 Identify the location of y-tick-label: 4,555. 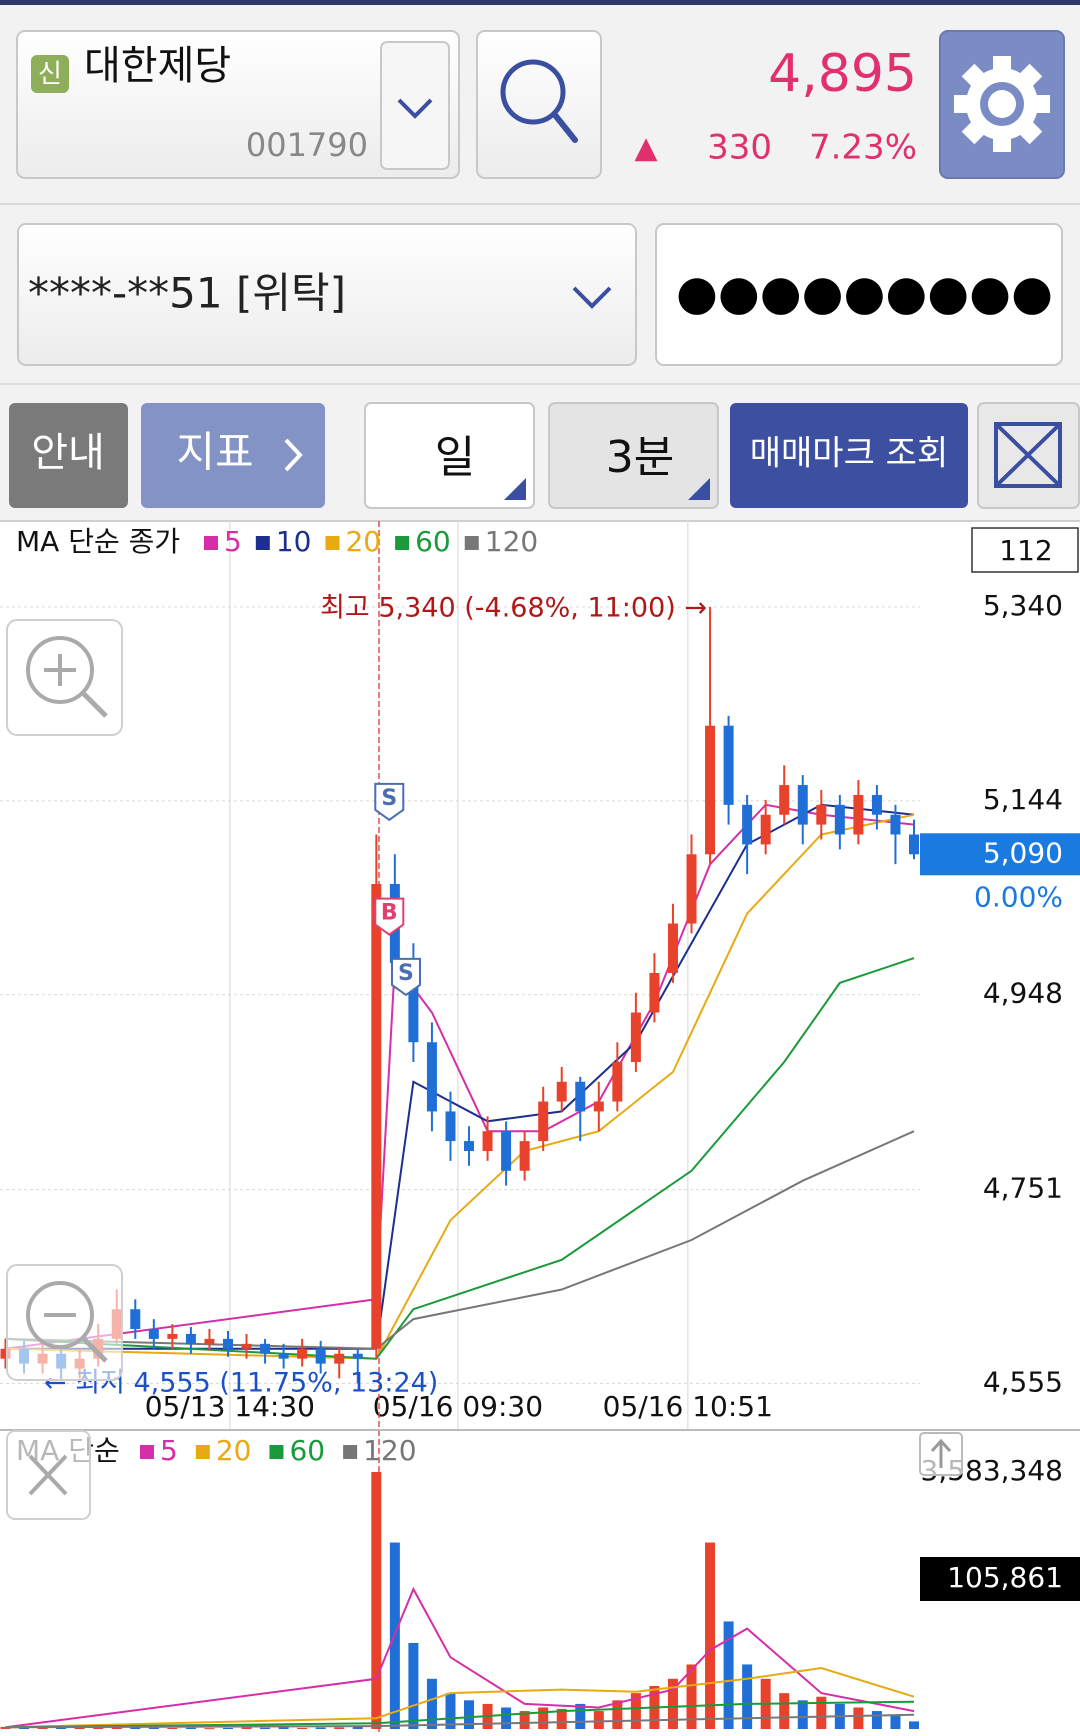
(1023, 1381).